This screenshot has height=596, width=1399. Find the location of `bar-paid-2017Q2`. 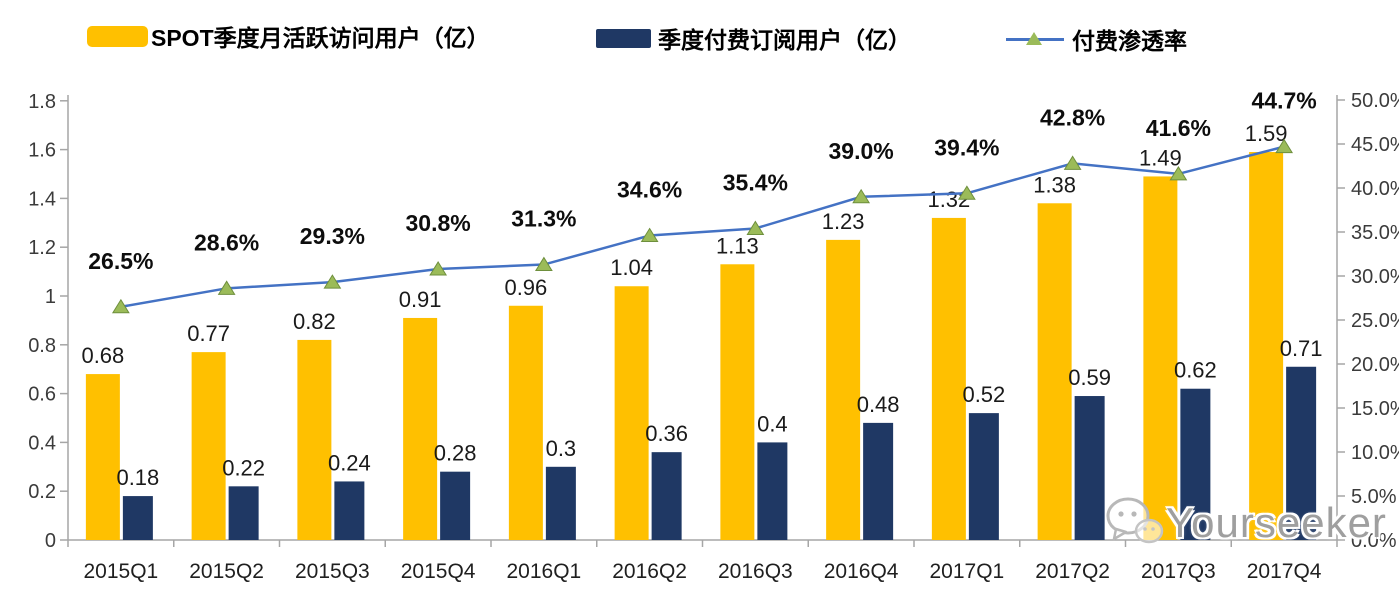

bar-paid-2017Q2 is located at coordinates (1089, 468).